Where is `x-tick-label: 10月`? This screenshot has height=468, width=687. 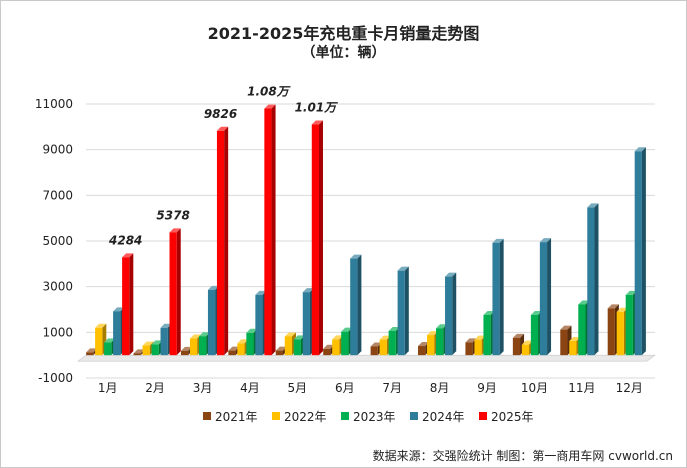 x-tick-label: 10月 is located at coordinates (534, 388).